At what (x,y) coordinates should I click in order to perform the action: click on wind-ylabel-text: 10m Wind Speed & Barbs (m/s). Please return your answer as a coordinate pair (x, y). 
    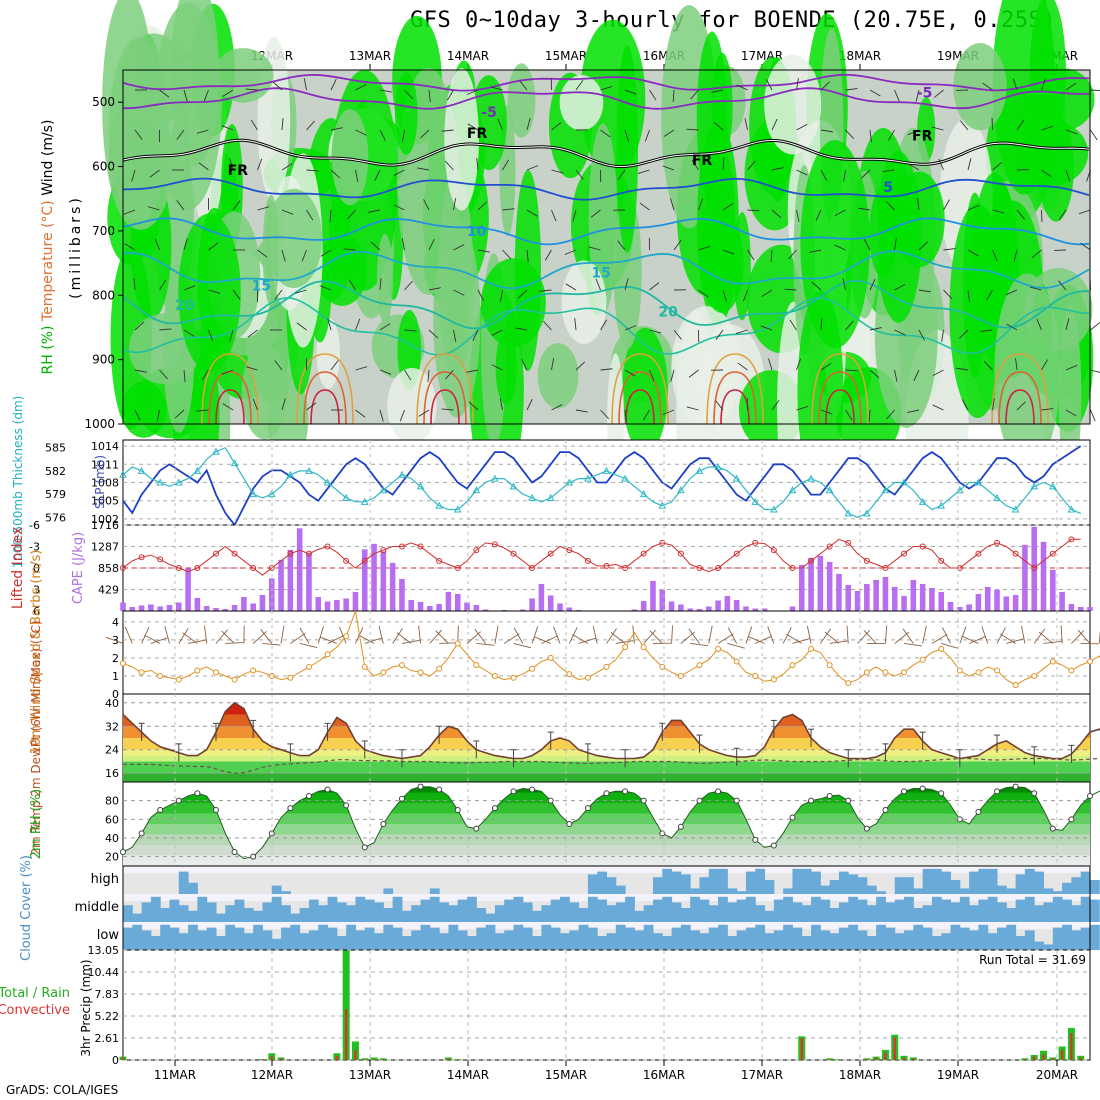
    Looking at the image, I should click on (36, 652).